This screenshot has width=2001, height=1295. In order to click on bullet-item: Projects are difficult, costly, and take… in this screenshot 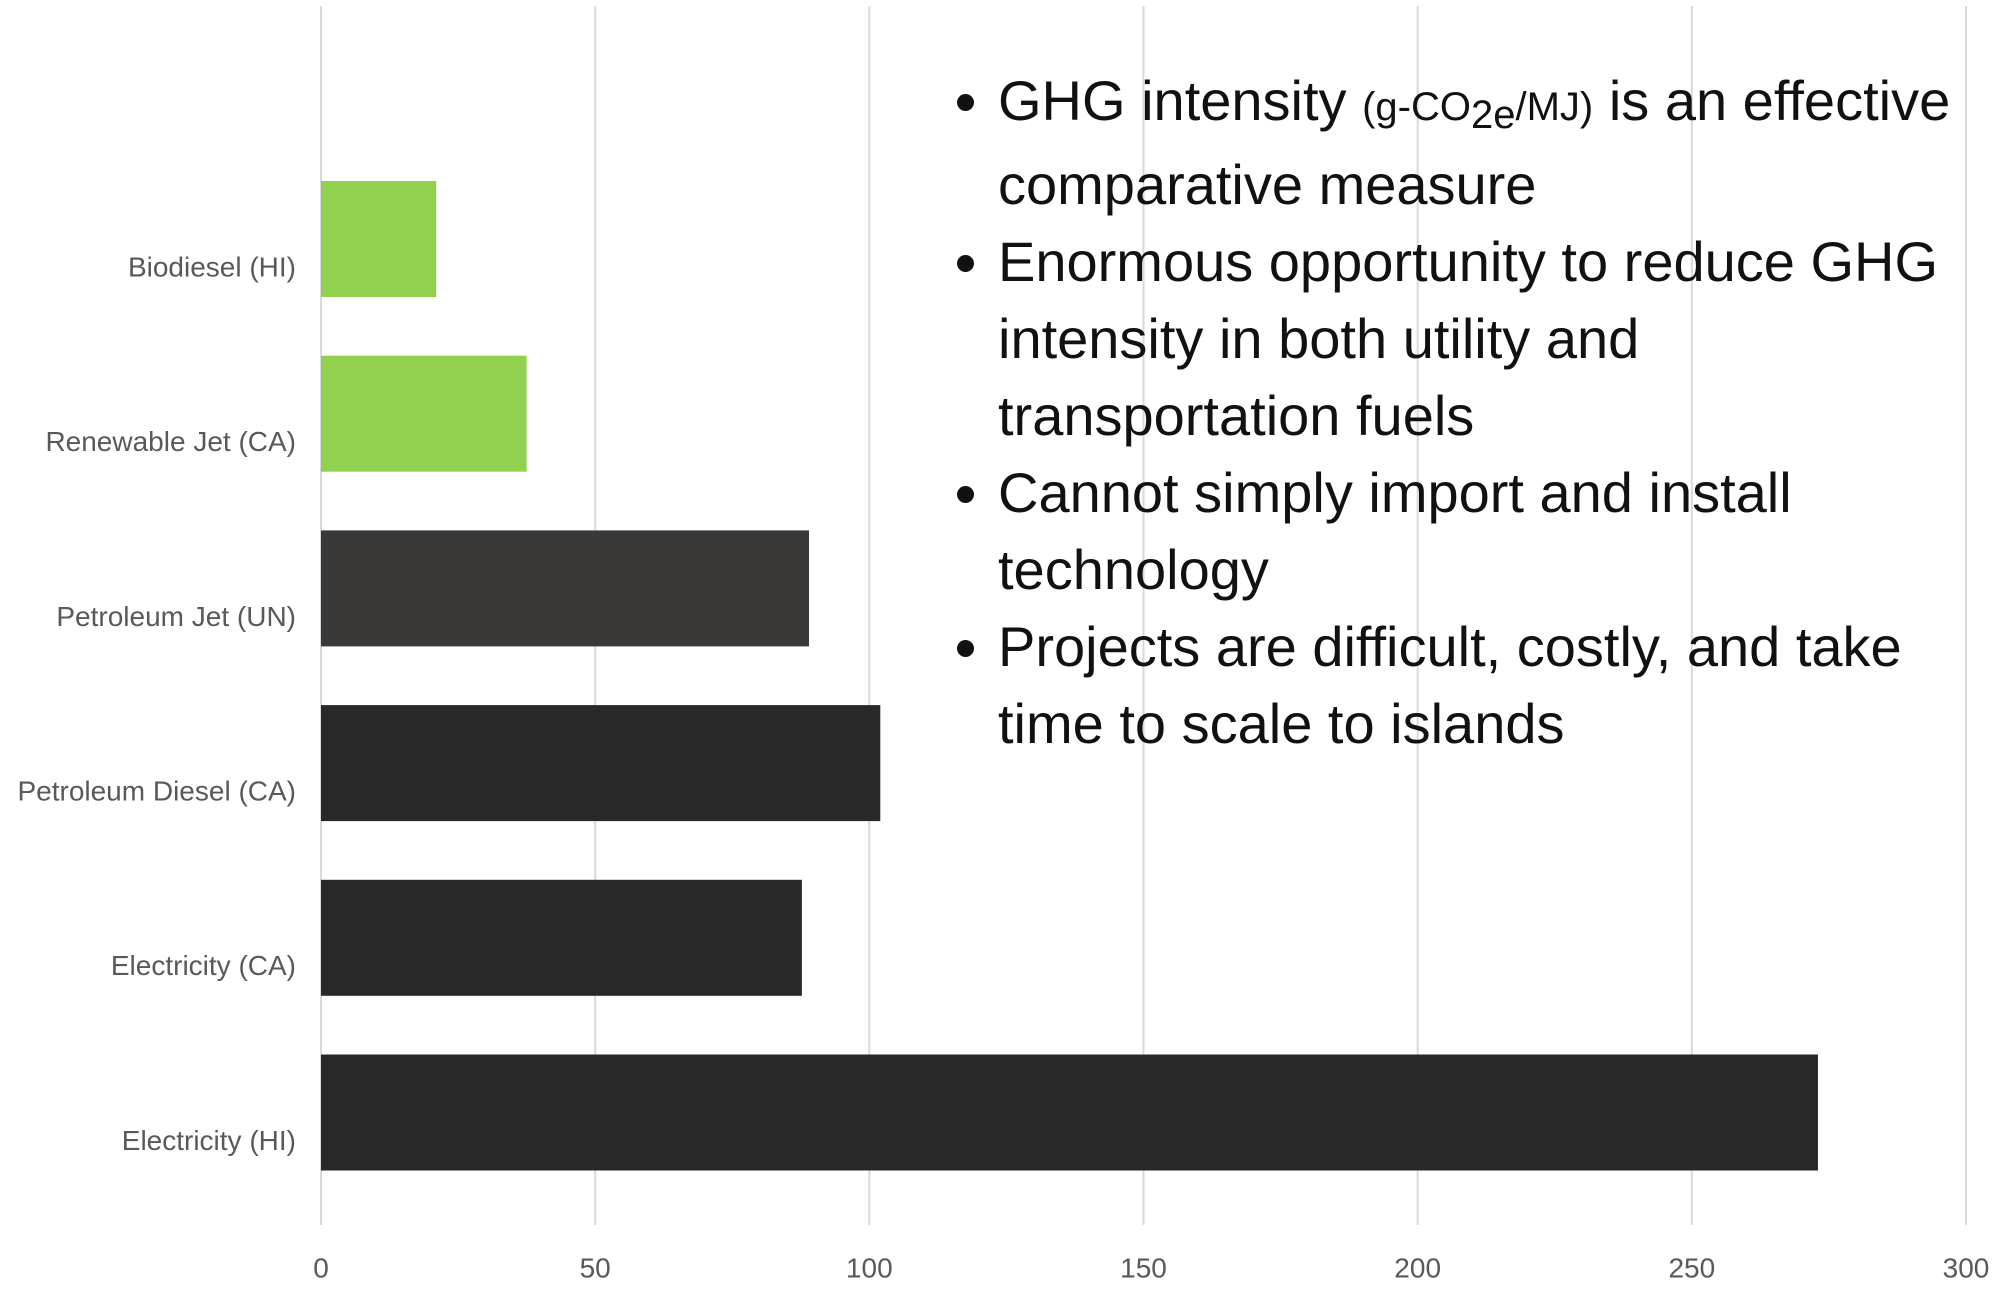, I will do `click(1496, 685)`.